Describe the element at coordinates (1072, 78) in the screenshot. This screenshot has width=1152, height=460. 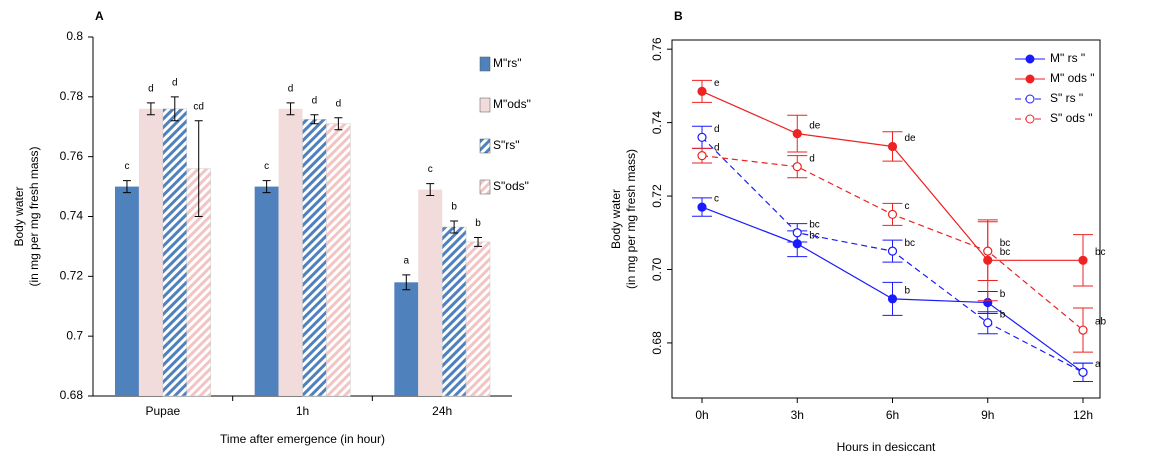
I see `legend-label: M" ods "` at that location.